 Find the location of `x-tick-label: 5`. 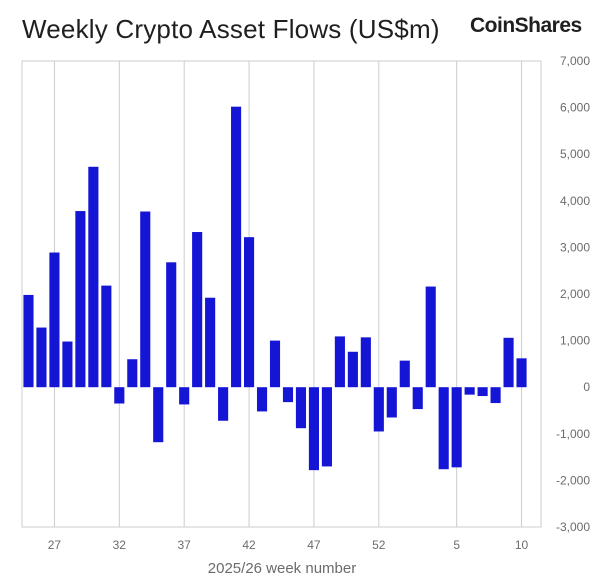

x-tick-label: 5 is located at coordinates (456, 545).